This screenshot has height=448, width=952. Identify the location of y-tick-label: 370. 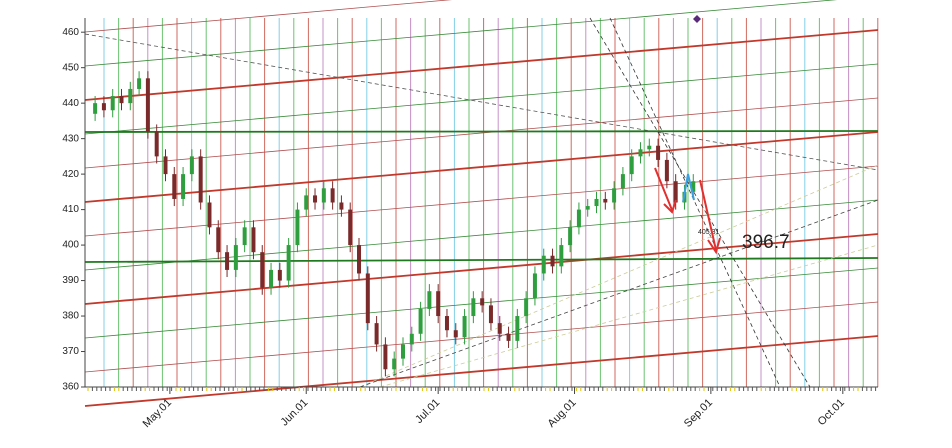
(70, 351).